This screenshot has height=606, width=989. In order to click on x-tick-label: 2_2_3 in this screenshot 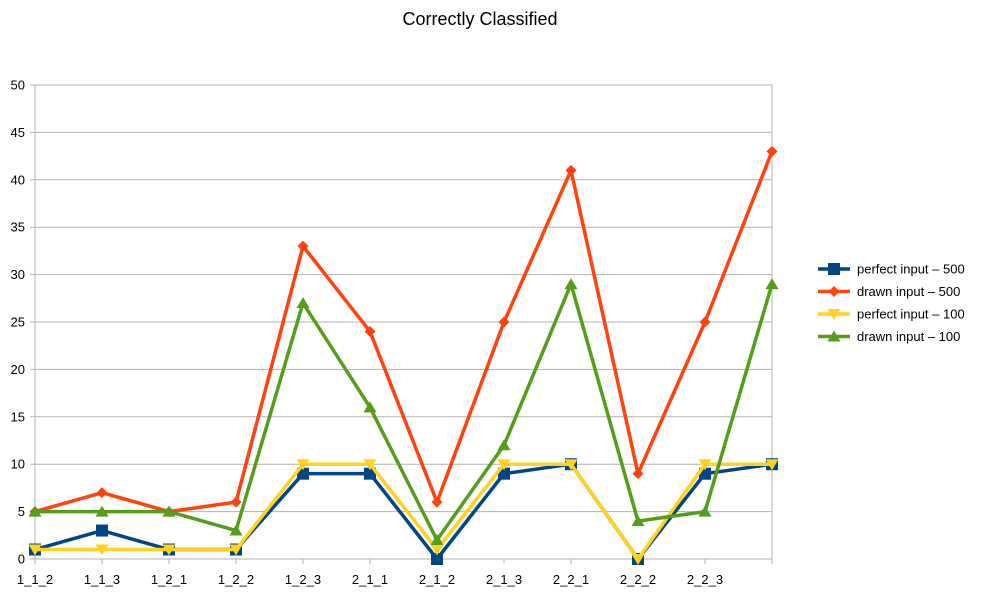, I will do `click(705, 579)`.